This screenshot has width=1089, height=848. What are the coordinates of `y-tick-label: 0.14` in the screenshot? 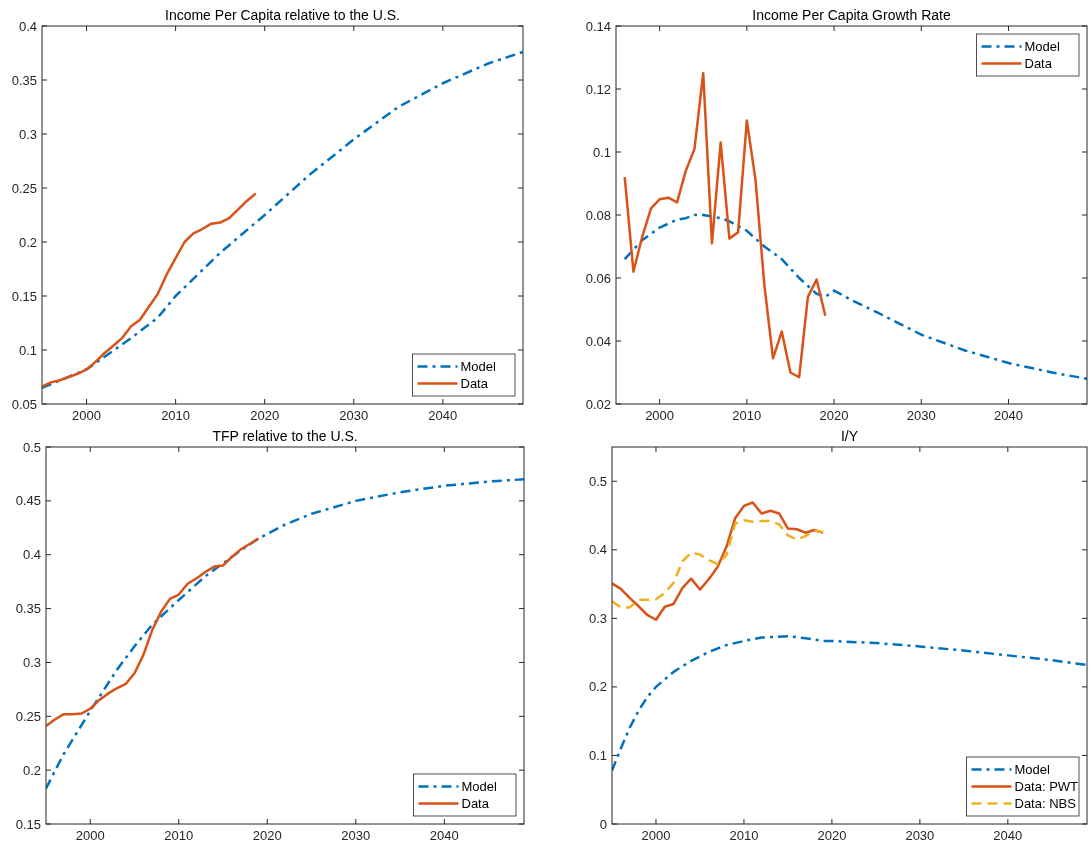 It's located at (598, 26).